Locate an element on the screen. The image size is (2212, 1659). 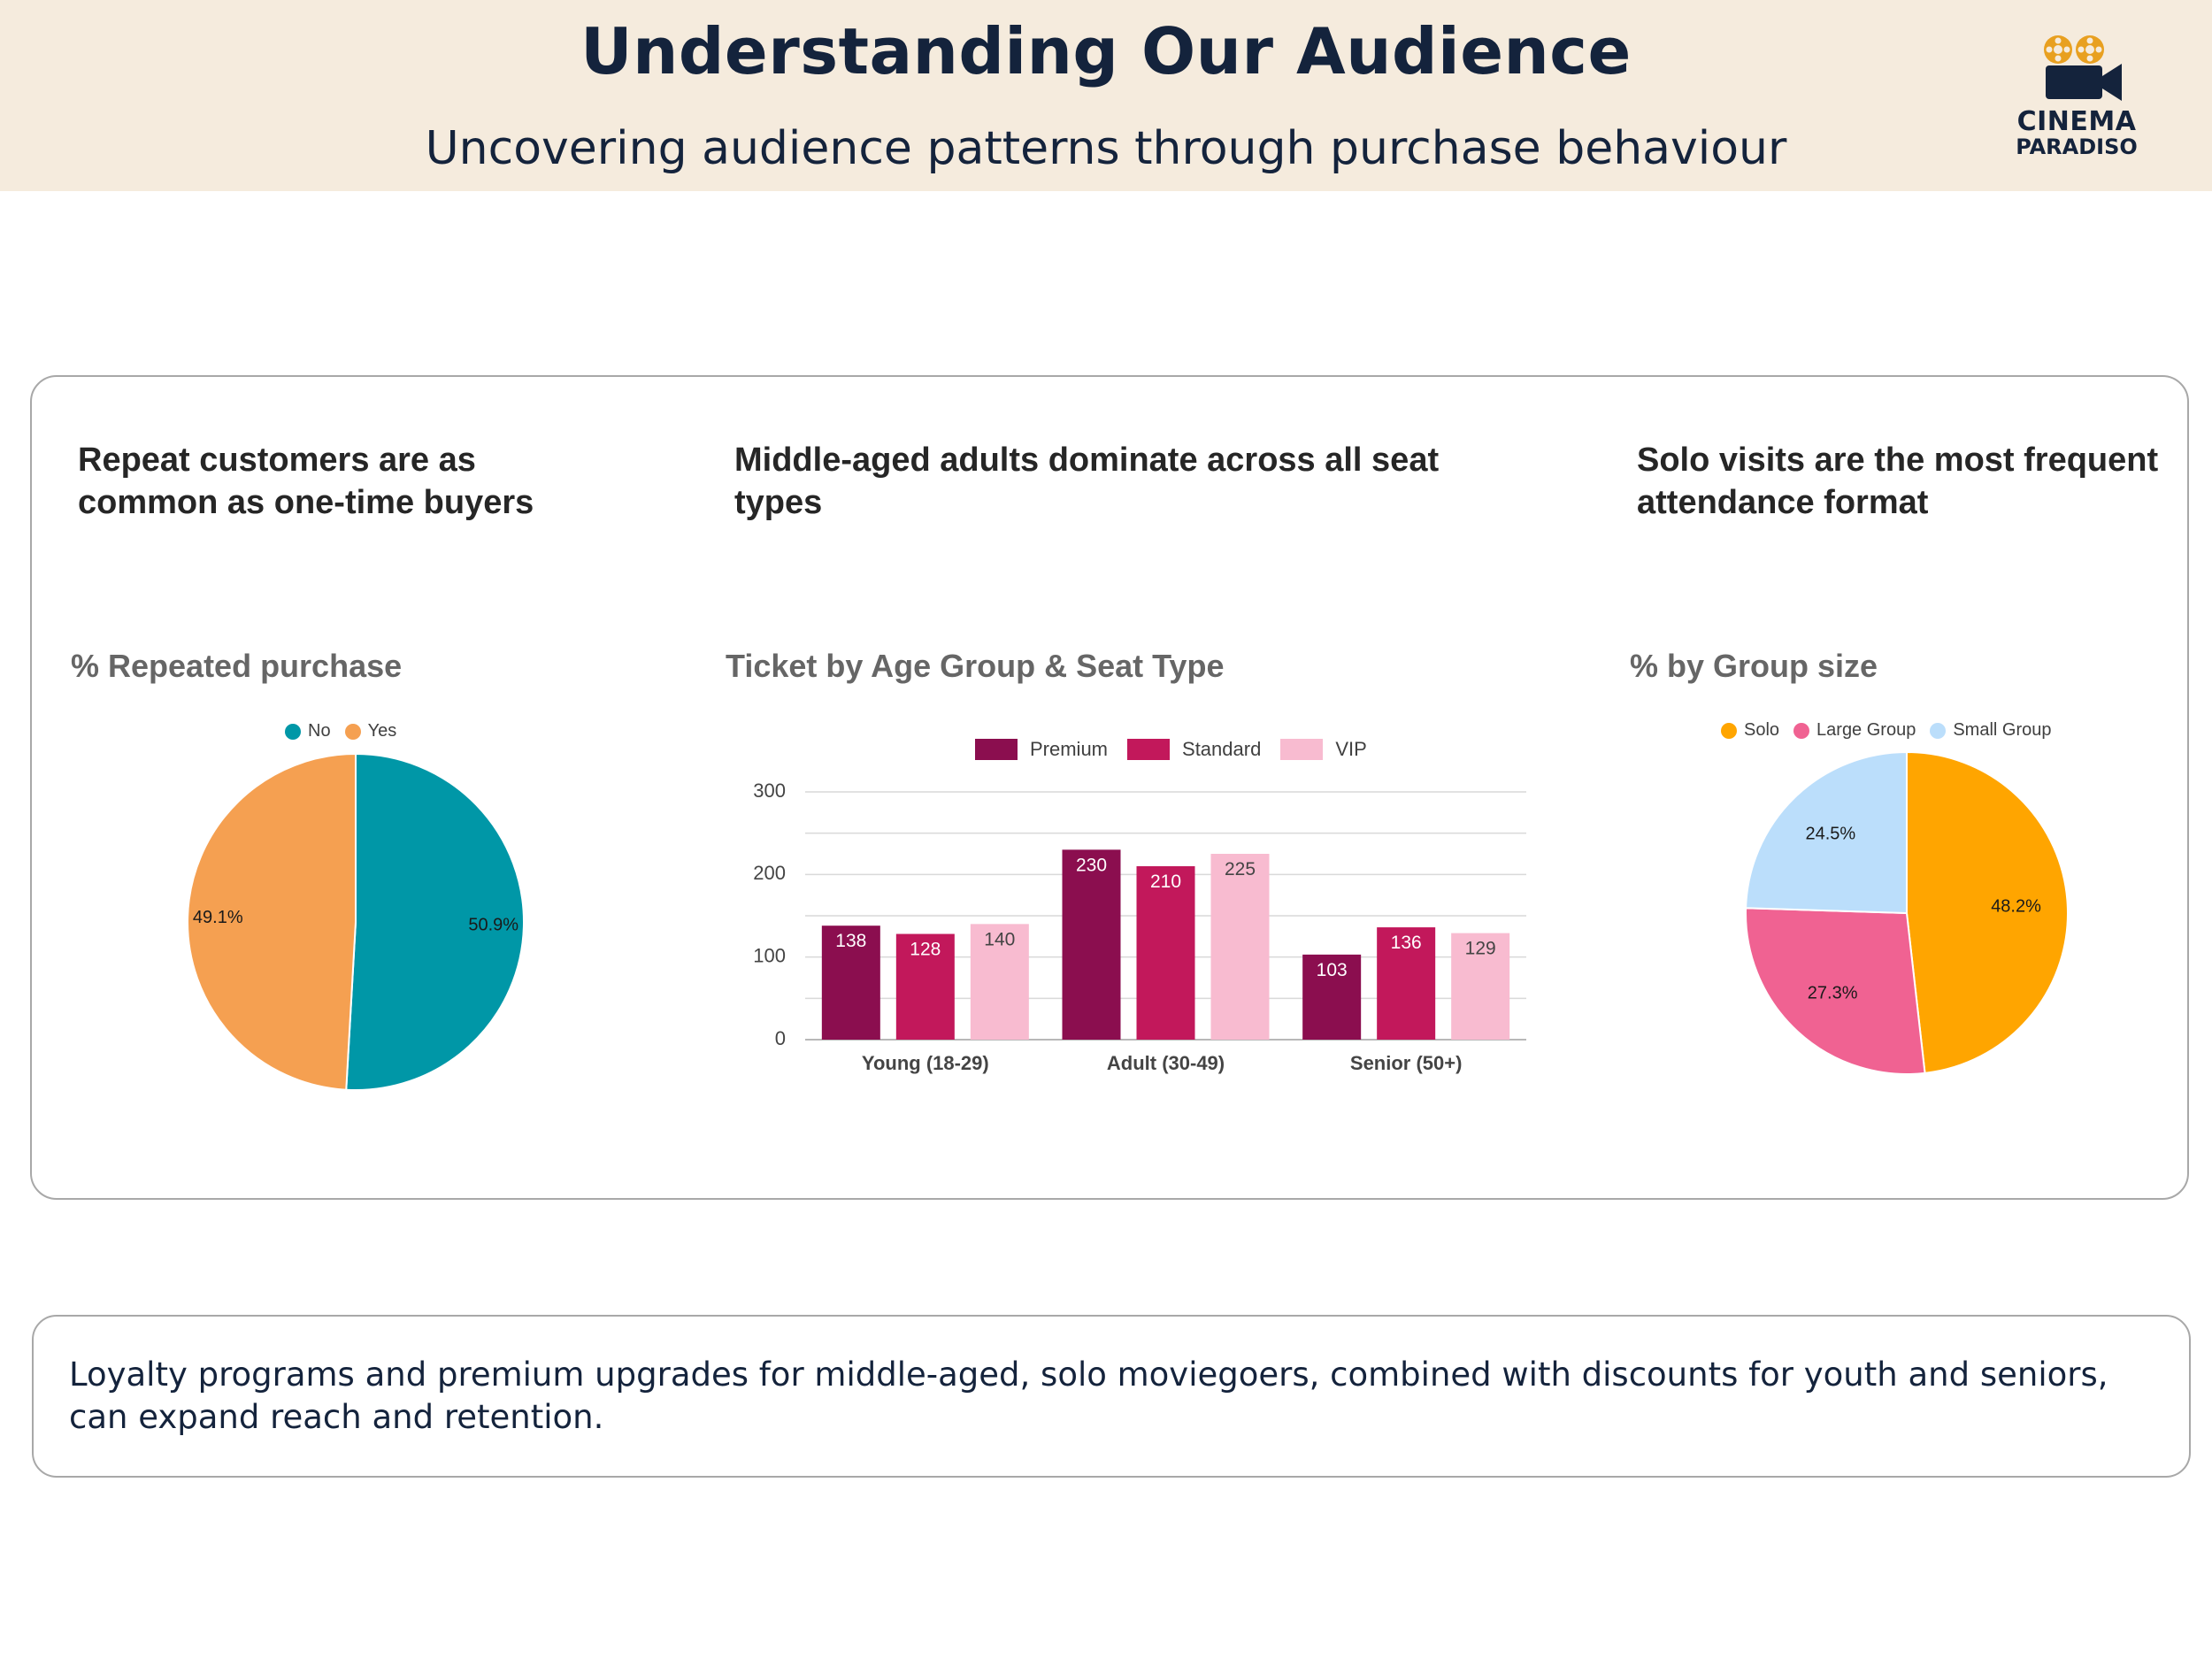
age-legend: Premium Standard VIP is located at coordinates (1171, 750).